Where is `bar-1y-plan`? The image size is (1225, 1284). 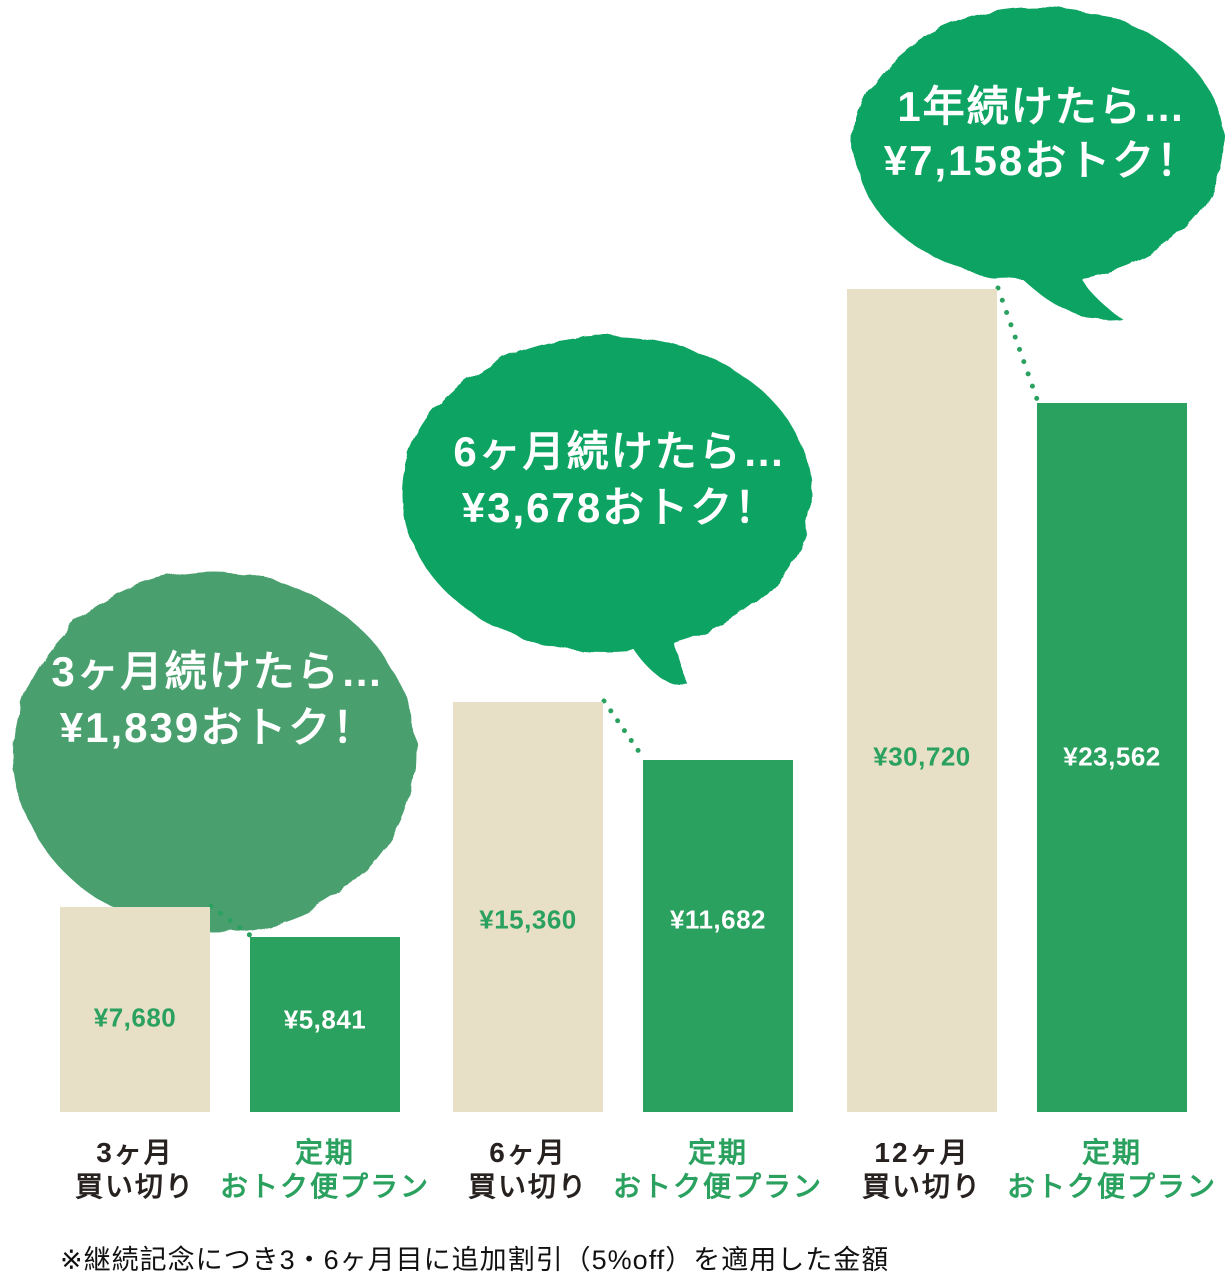 bar-1y-plan is located at coordinates (1112, 757).